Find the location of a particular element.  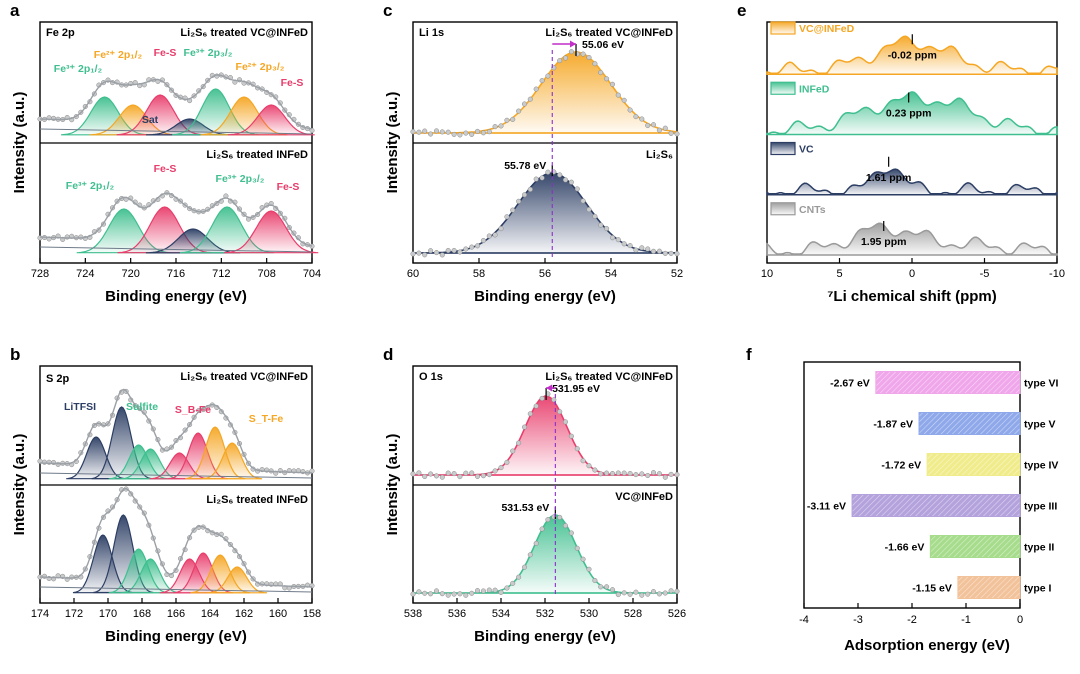

peak-value-label: 55.06 eV is located at coordinates (603, 45).